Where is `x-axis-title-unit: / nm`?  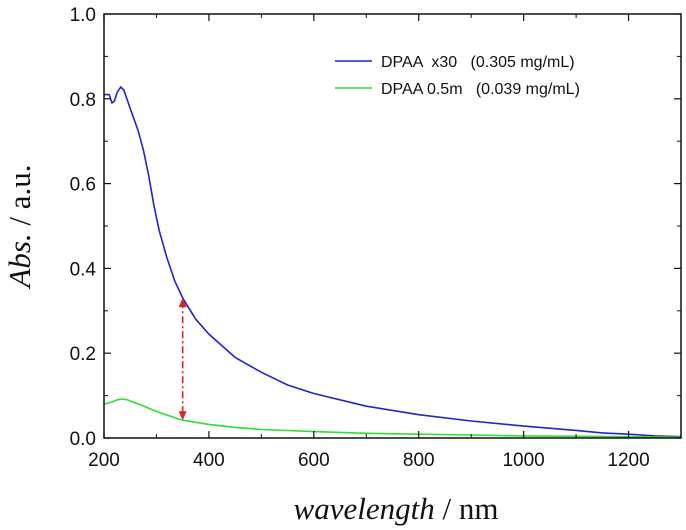 x-axis-title-unit: / nm is located at coordinates (467, 508).